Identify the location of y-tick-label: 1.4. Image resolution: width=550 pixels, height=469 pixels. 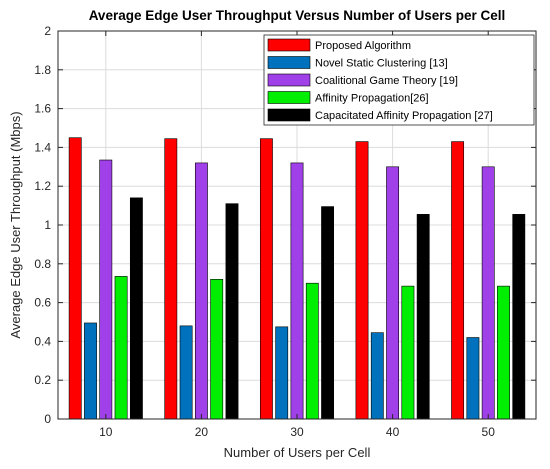
(42, 147).